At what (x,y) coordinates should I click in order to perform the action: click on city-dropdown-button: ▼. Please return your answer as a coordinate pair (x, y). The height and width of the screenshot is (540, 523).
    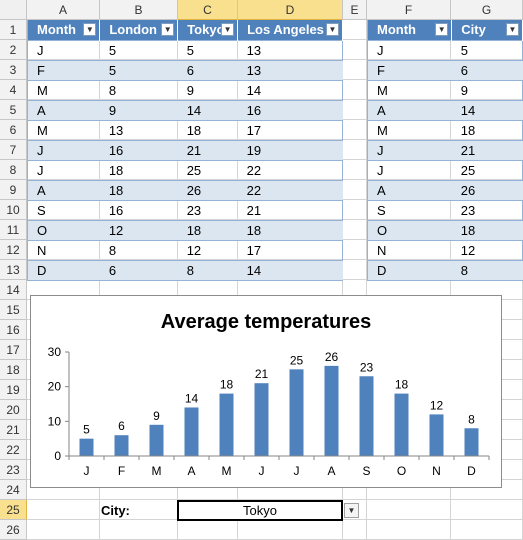
    Looking at the image, I should click on (351, 510).